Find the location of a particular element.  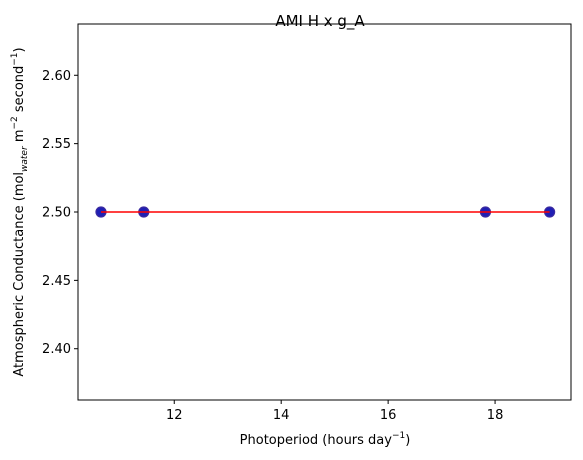

y-tick-label: 2.55 is located at coordinates (56, 144).